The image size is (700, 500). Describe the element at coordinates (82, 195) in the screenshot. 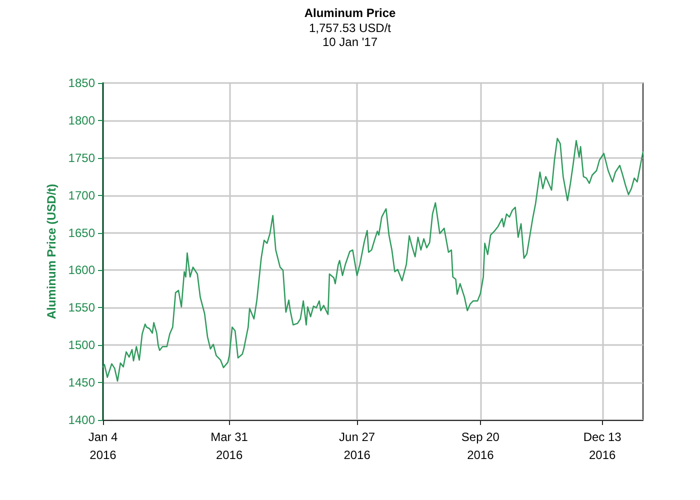

I see `y-tick-label: 1700` at that location.